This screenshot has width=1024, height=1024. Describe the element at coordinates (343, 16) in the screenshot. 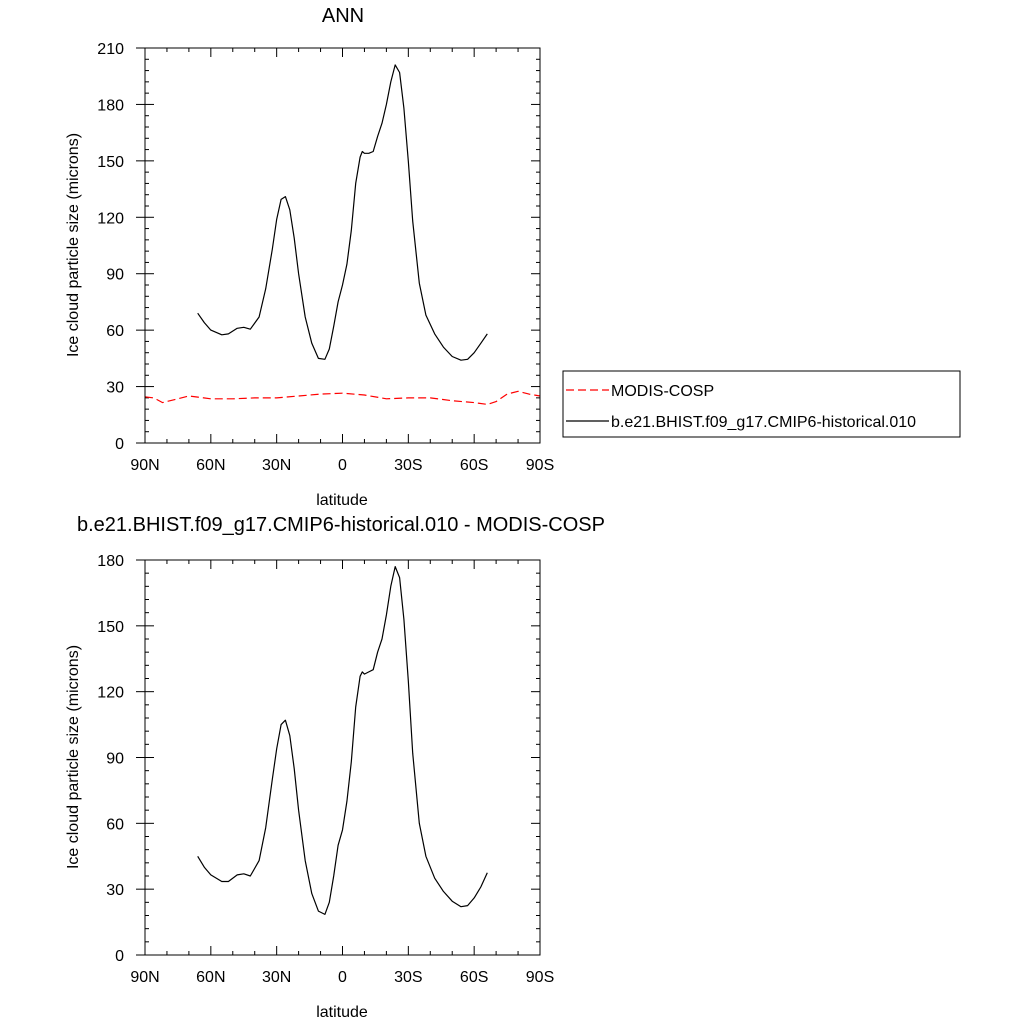

I see `top-panel-title: ANN` at that location.